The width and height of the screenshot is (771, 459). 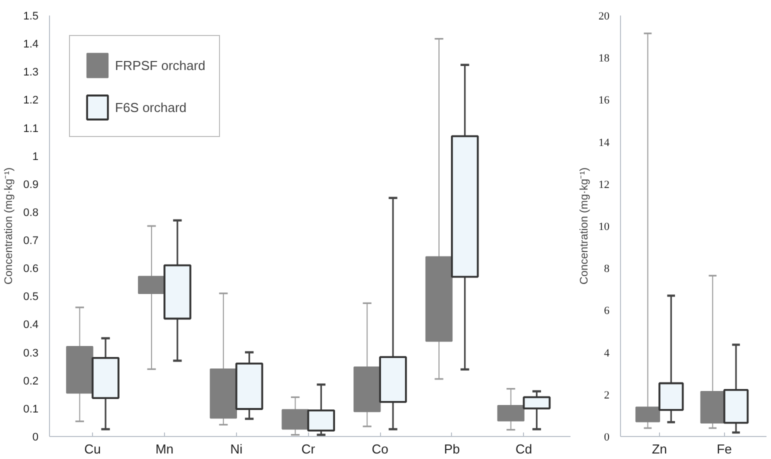 What do you see at coordinates (164, 449) in the screenshot?
I see `x-tick-label: Mn` at bounding box center [164, 449].